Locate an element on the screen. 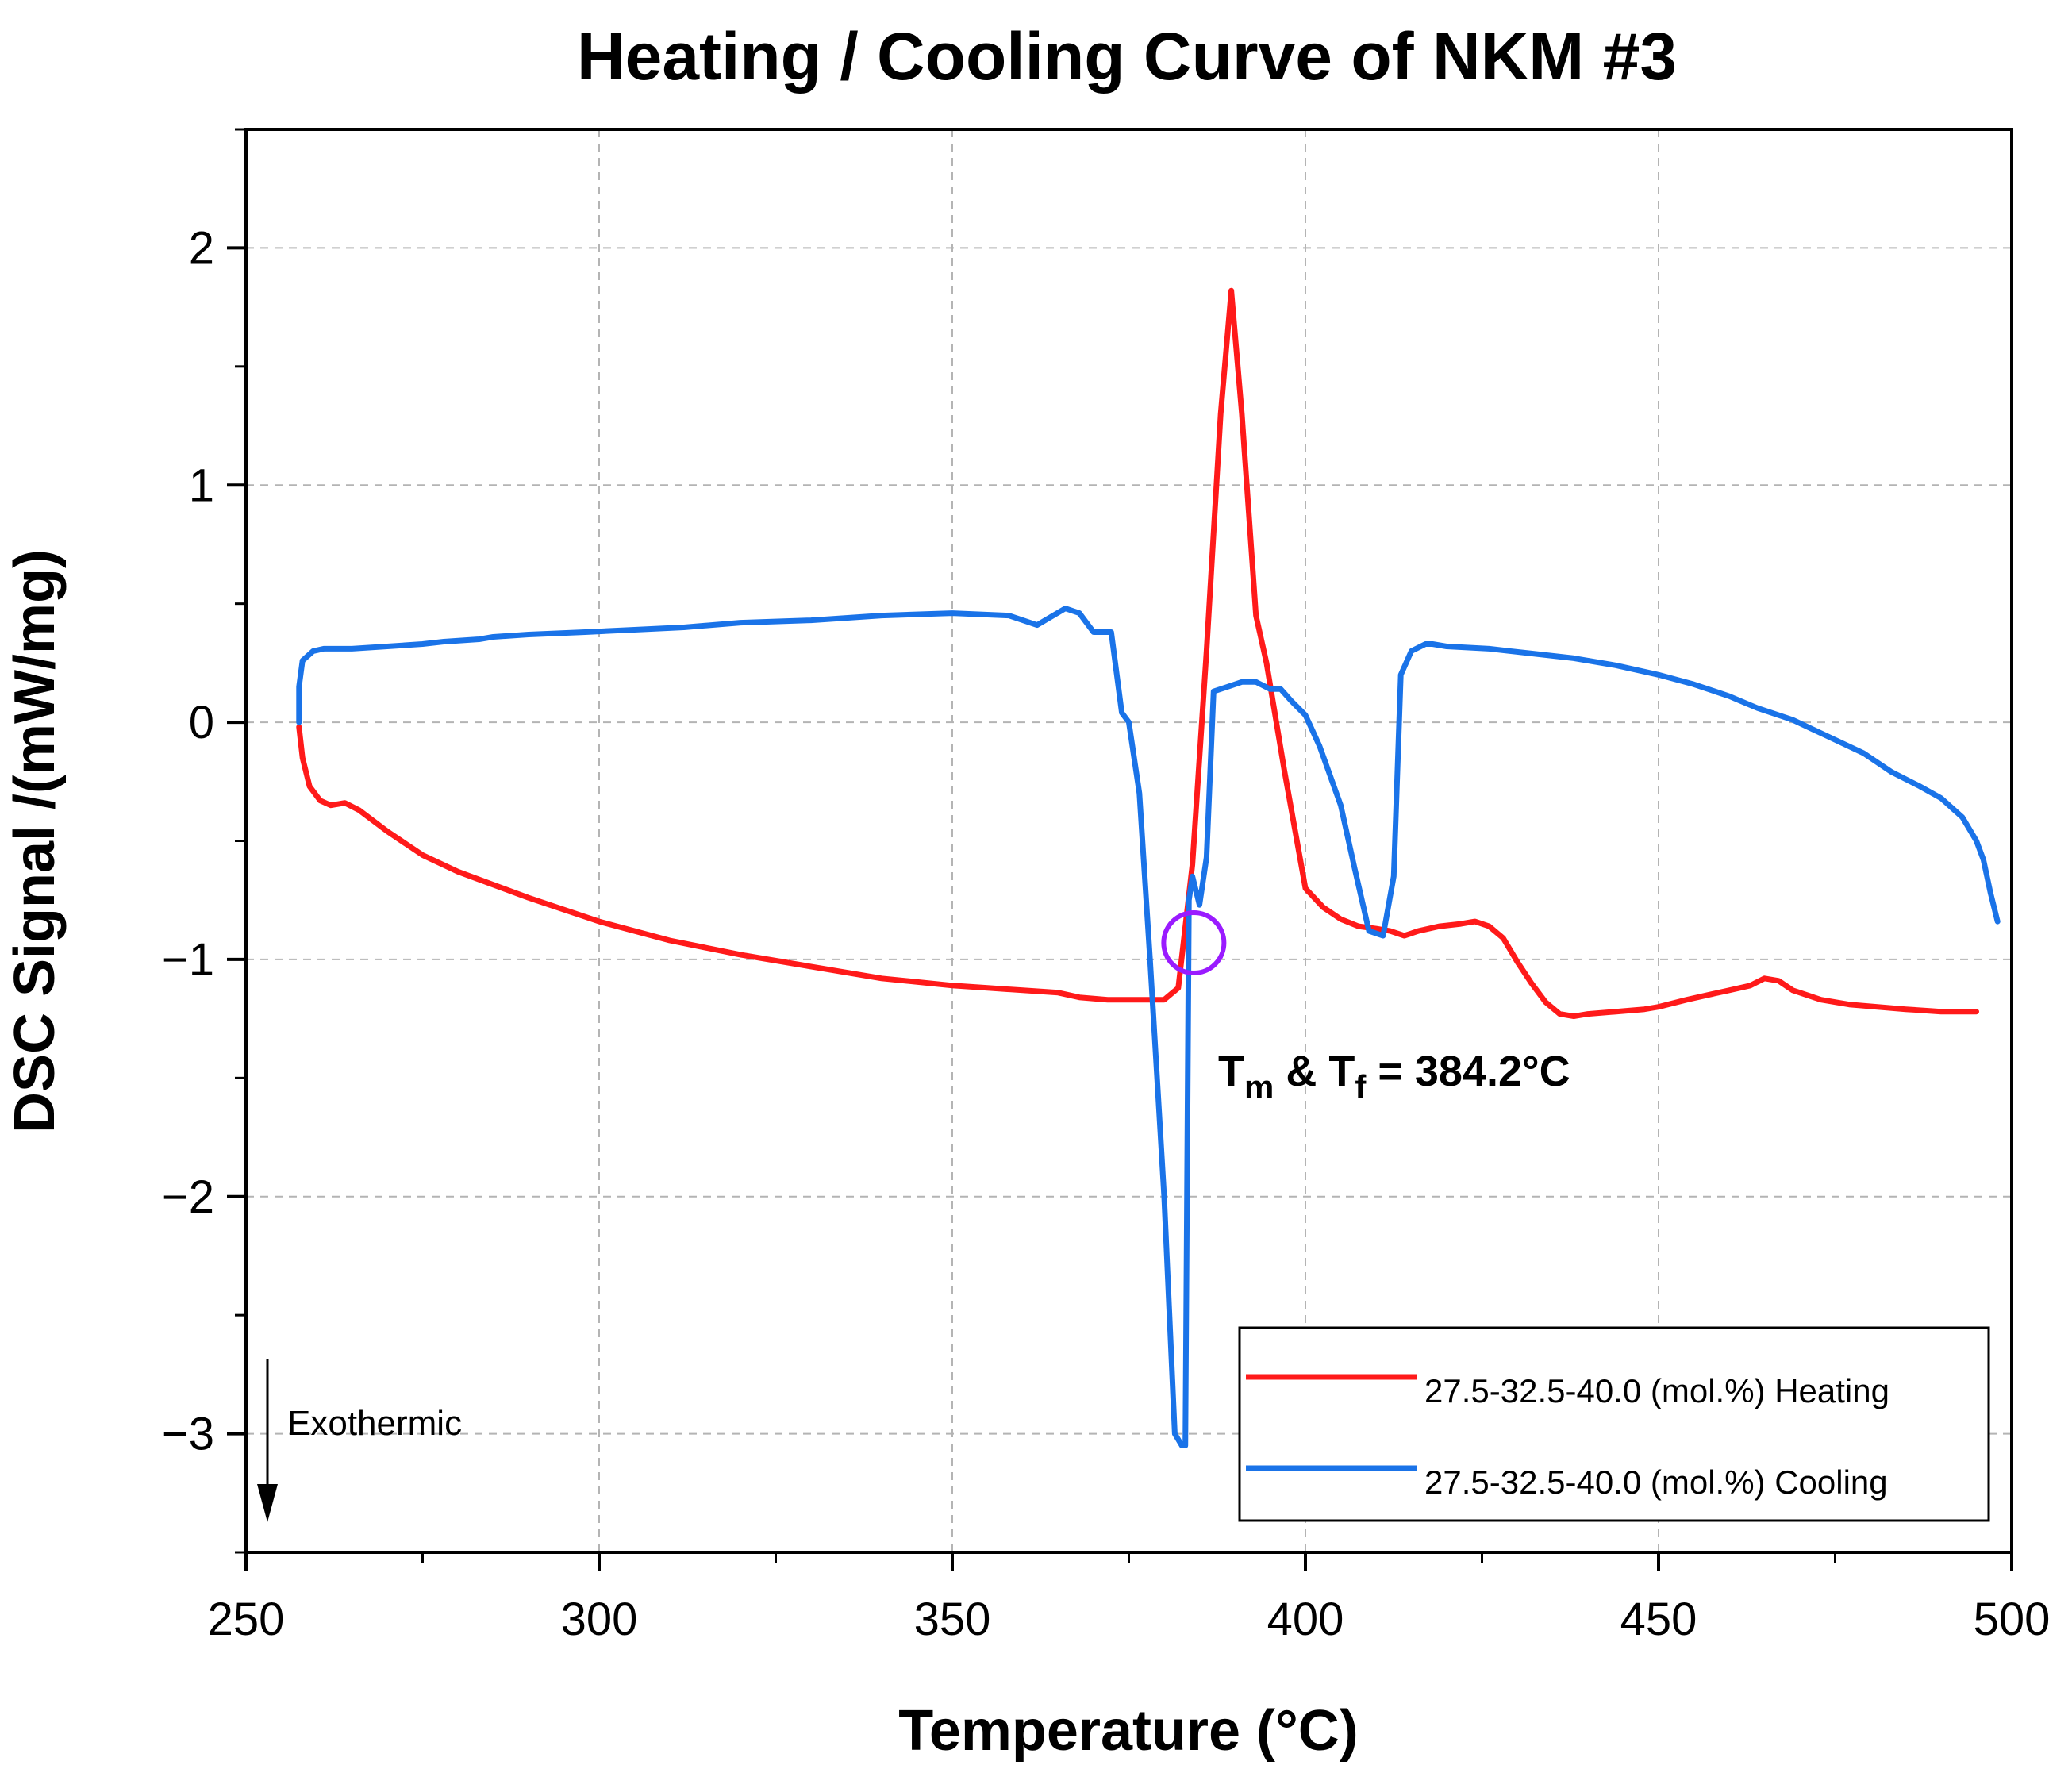  y-axis-label: DSC Signal /(mW/mg) is located at coordinates (35, 841).